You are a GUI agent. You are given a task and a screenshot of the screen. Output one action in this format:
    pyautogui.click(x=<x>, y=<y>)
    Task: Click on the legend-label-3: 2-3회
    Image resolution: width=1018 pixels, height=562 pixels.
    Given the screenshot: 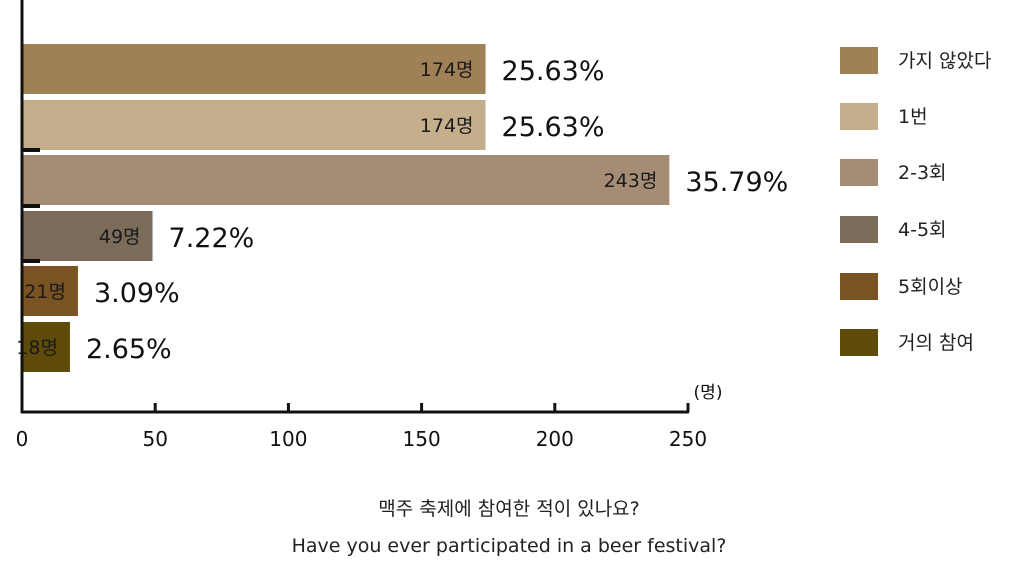 What is the action you would take?
    pyautogui.click(x=922, y=173)
    